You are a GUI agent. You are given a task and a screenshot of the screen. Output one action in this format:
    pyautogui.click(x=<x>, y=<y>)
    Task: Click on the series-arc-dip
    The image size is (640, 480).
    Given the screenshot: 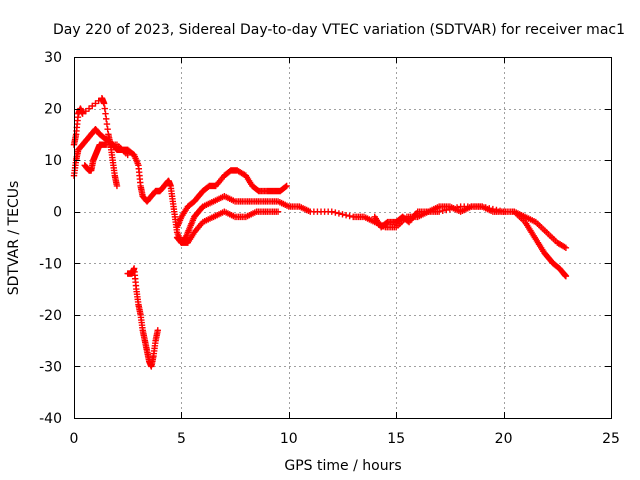 What is the action you would take?
    pyautogui.click(x=227, y=227)
    